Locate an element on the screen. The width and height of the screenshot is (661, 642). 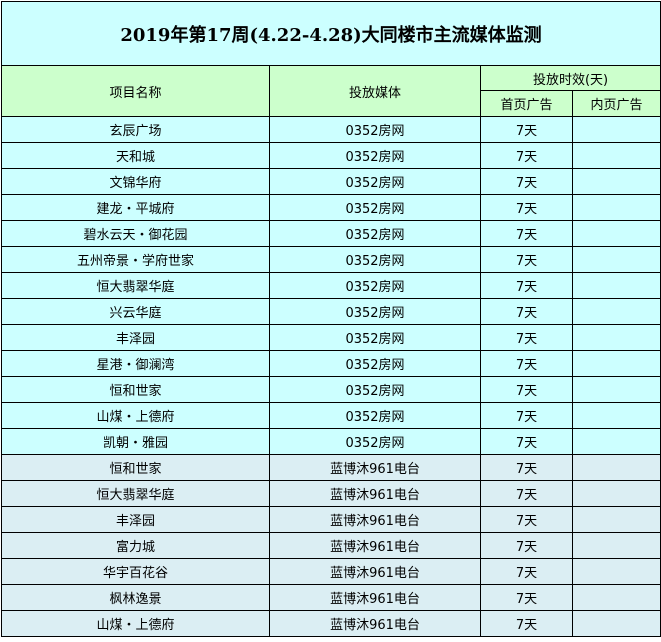
table-row: 恒大翡翠华庭 0352房网 7天 is located at coordinates (331, 285).